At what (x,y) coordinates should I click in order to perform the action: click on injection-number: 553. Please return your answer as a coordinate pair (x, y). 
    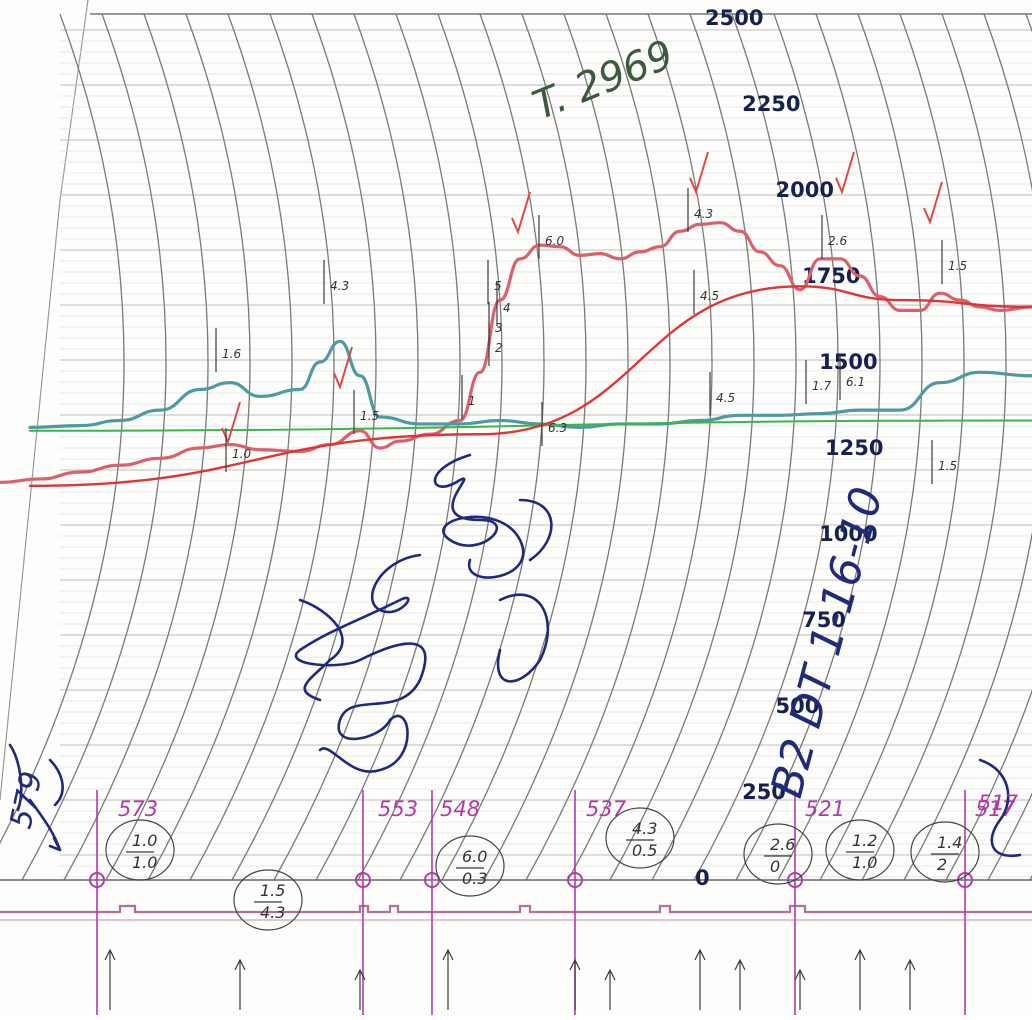
    Looking at the image, I should click on (398, 809).